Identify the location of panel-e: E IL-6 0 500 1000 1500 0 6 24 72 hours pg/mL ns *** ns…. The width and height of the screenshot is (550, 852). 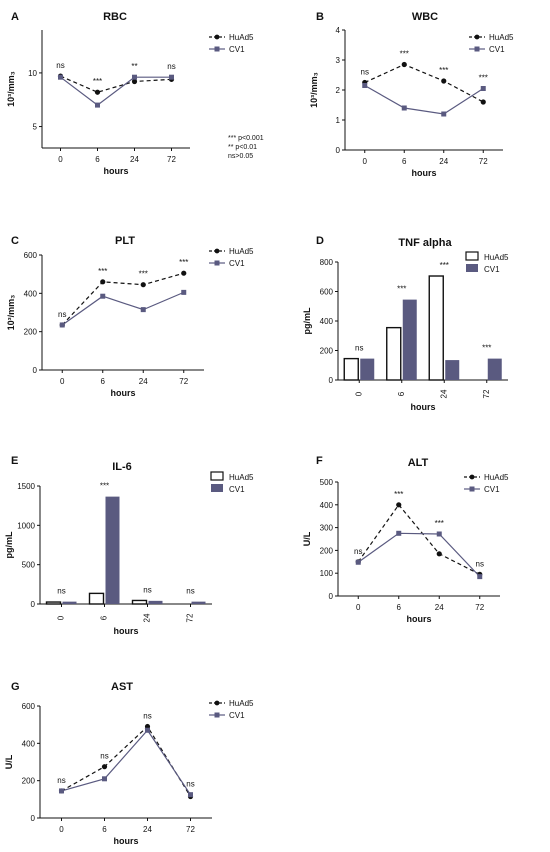
(129, 545).